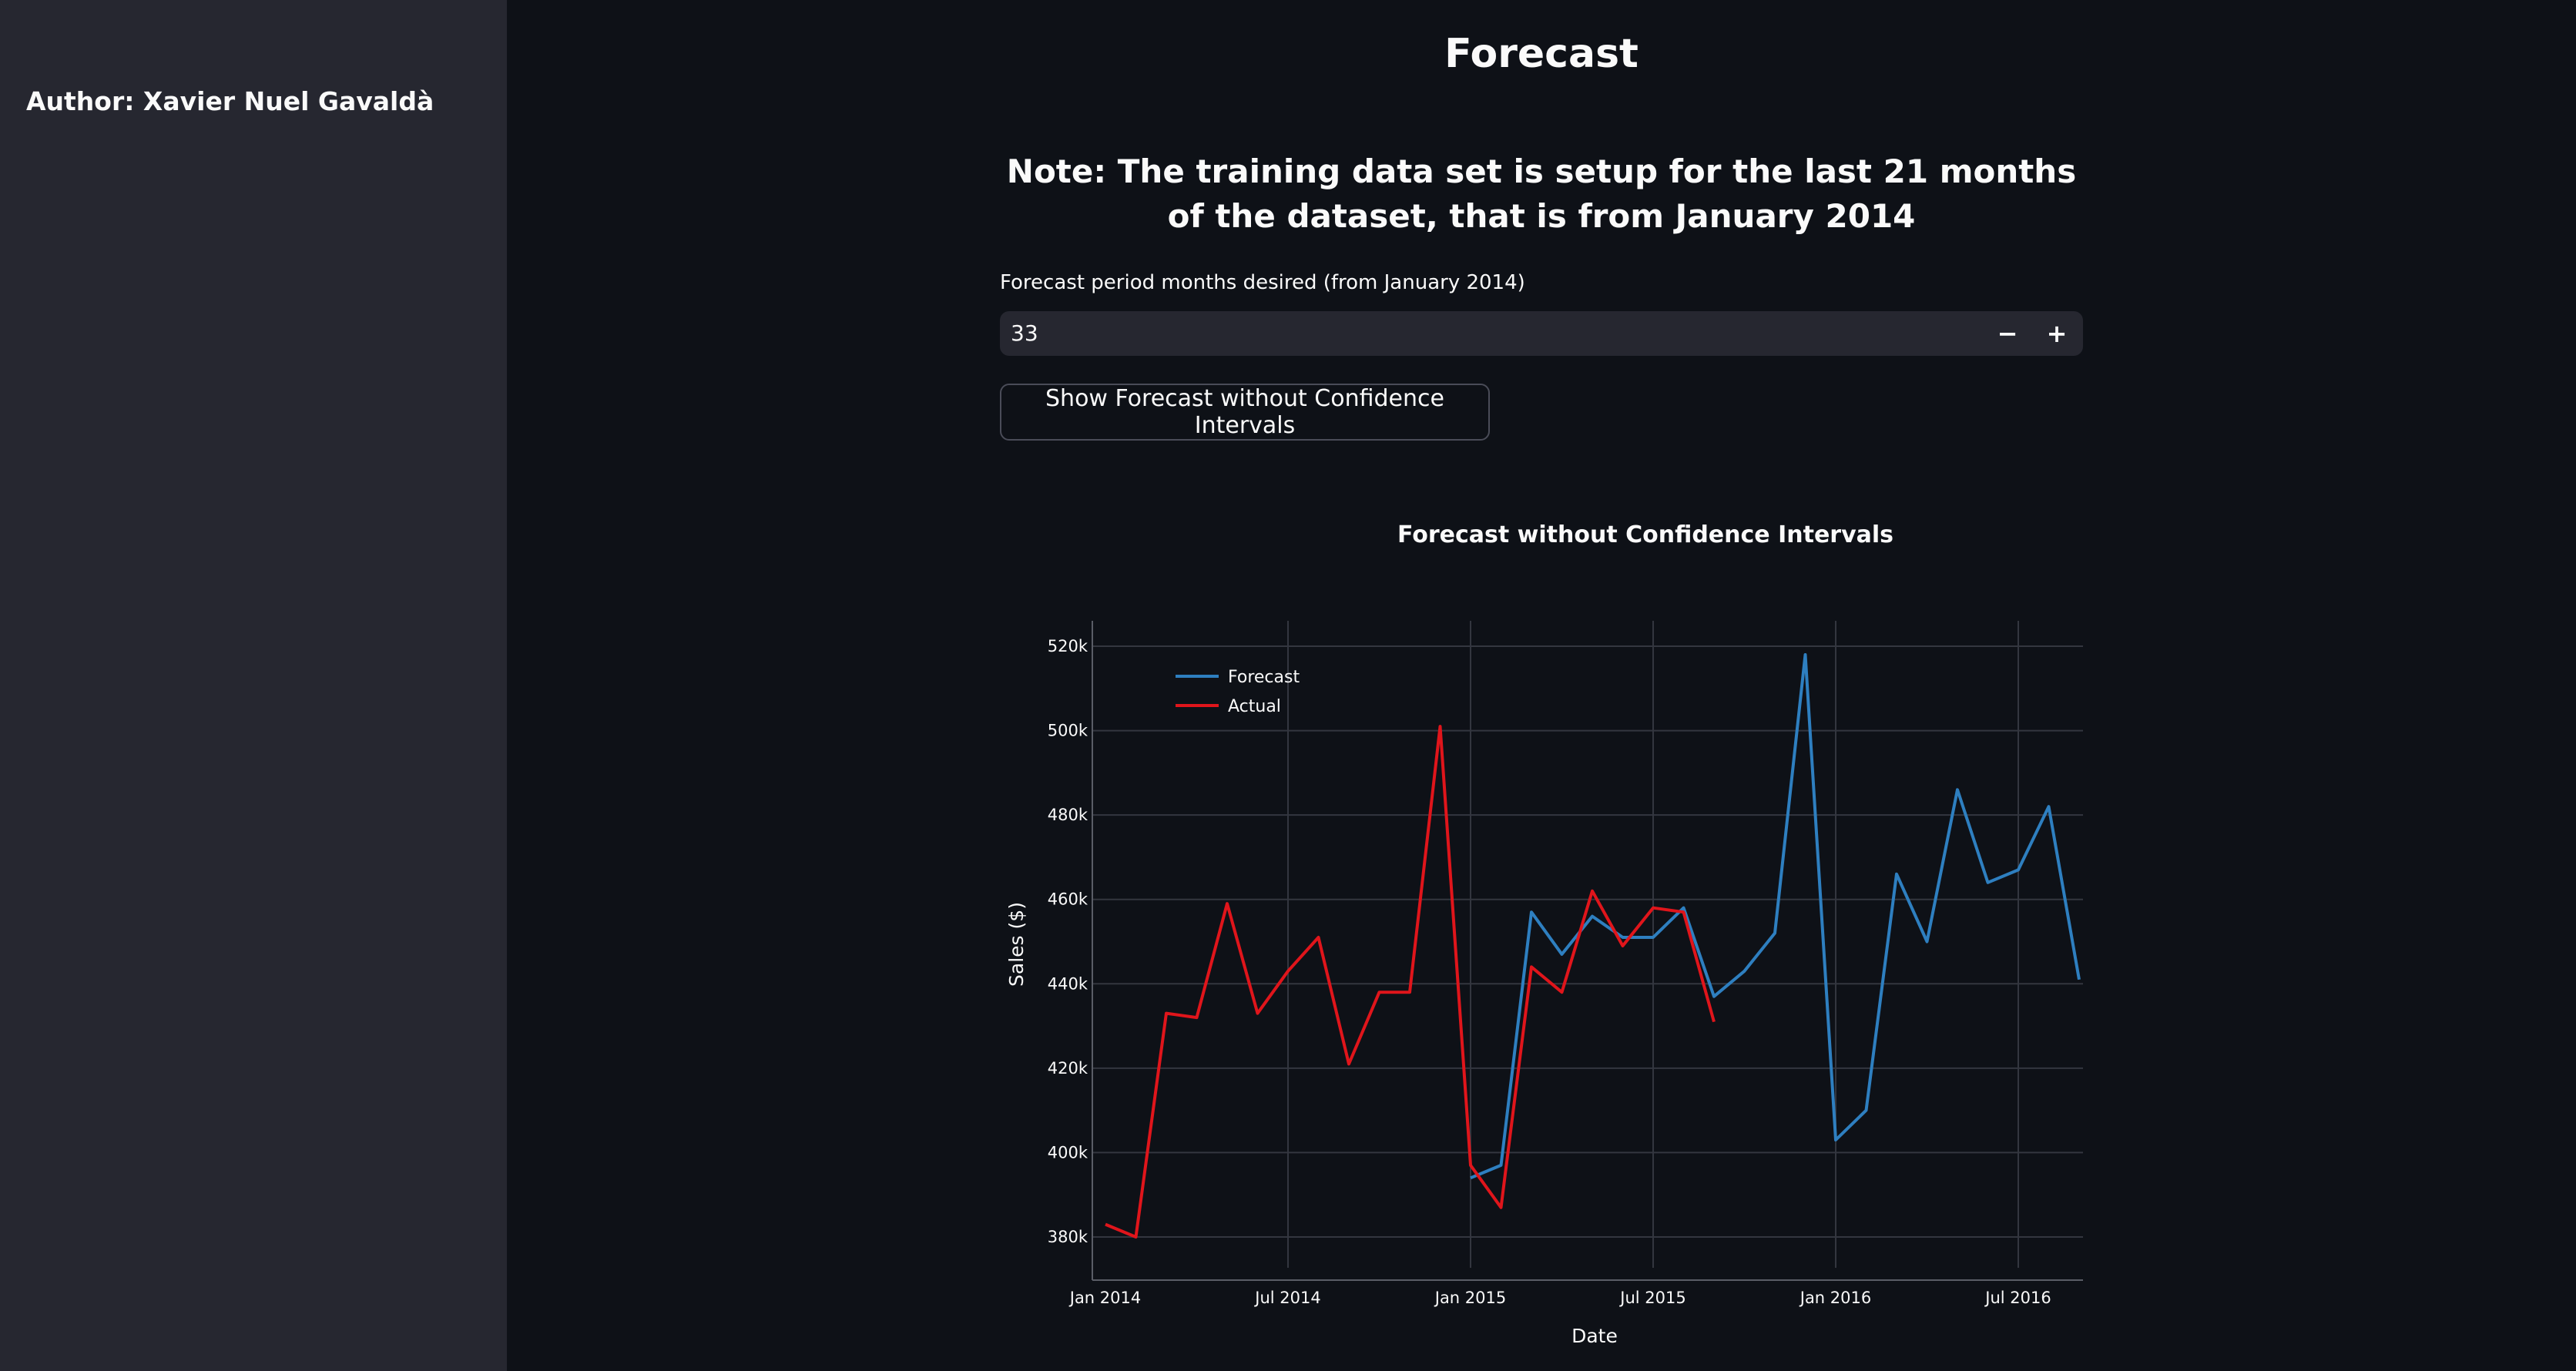 This screenshot has height=1371, width=2576. I want to click on y-tick-label: 520k, so click(1068, 646).